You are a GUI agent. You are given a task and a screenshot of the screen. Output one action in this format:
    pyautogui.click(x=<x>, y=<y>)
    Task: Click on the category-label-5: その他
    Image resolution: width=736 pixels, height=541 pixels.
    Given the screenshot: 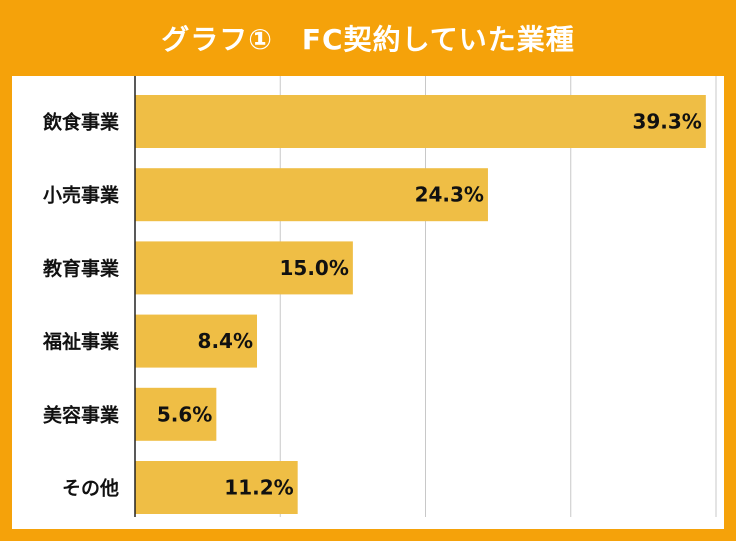 What is the action you would take?
    pyautogui.click(x=90, y=488)
    